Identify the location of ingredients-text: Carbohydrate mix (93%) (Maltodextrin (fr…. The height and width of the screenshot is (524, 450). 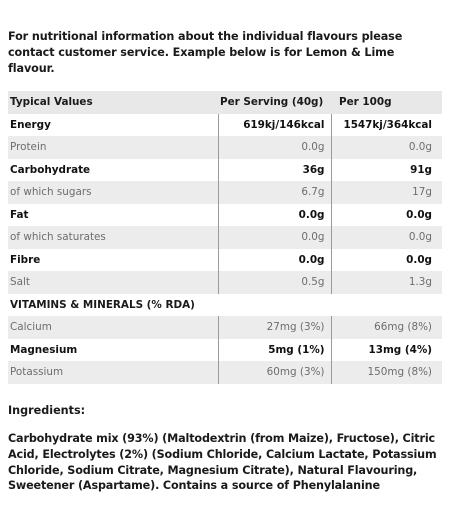
(222, 462).